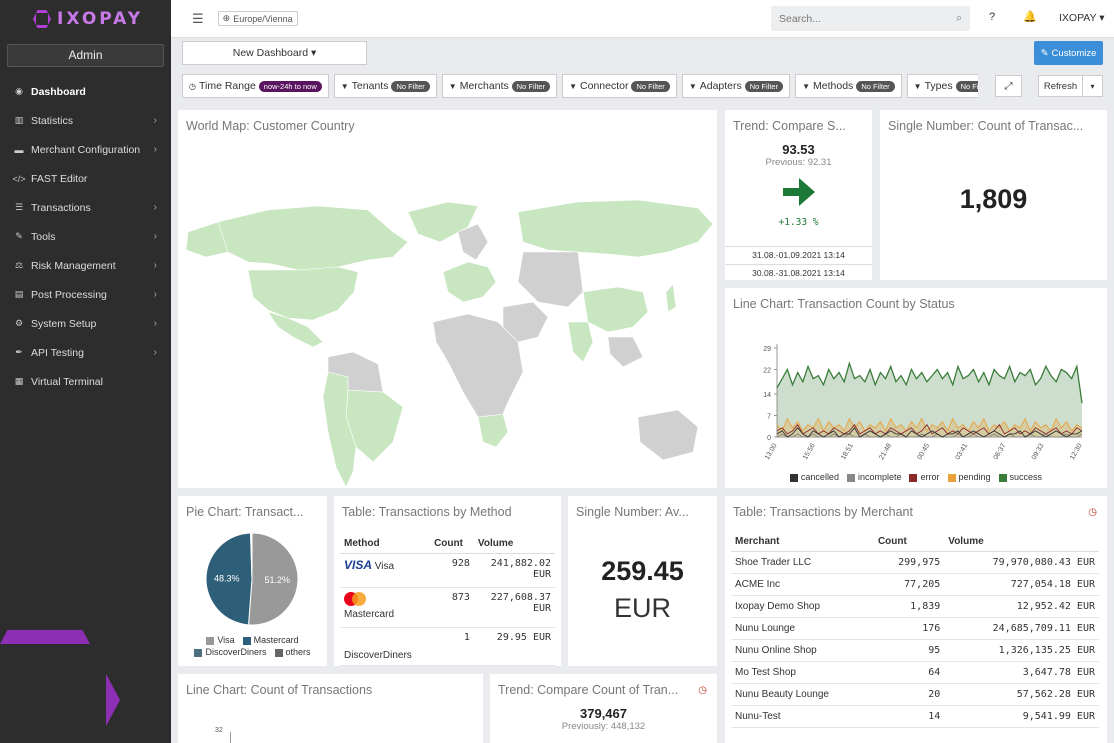  I want to click on table-row: Nunu-Test 14 9,541.99 EUR, so click(915, 716).